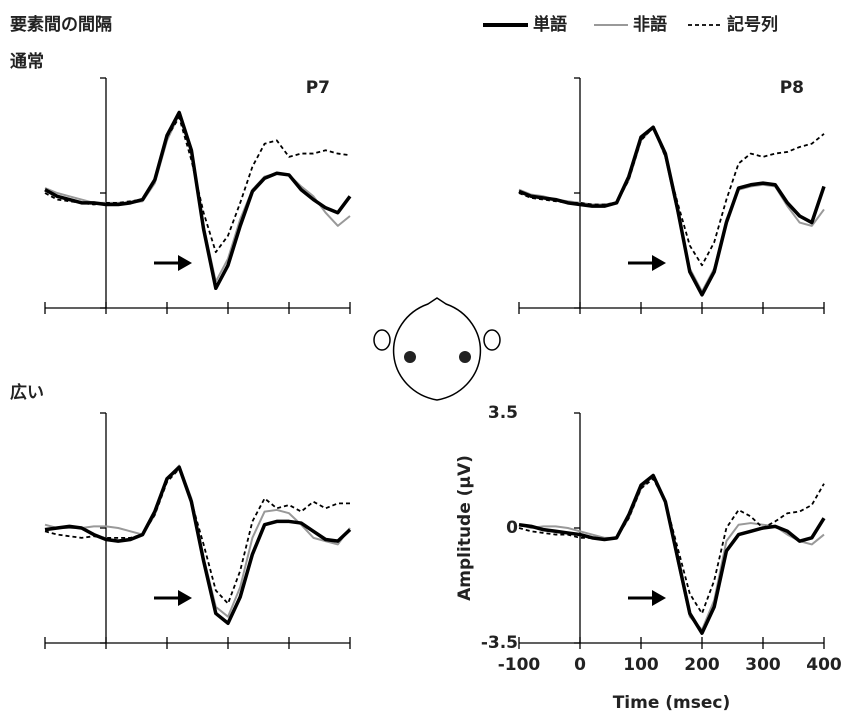 The image size is (847, 720). Describe the element at coordinates (752, 24) in the screenshot. I see `legend-label: 記号列` at that location.